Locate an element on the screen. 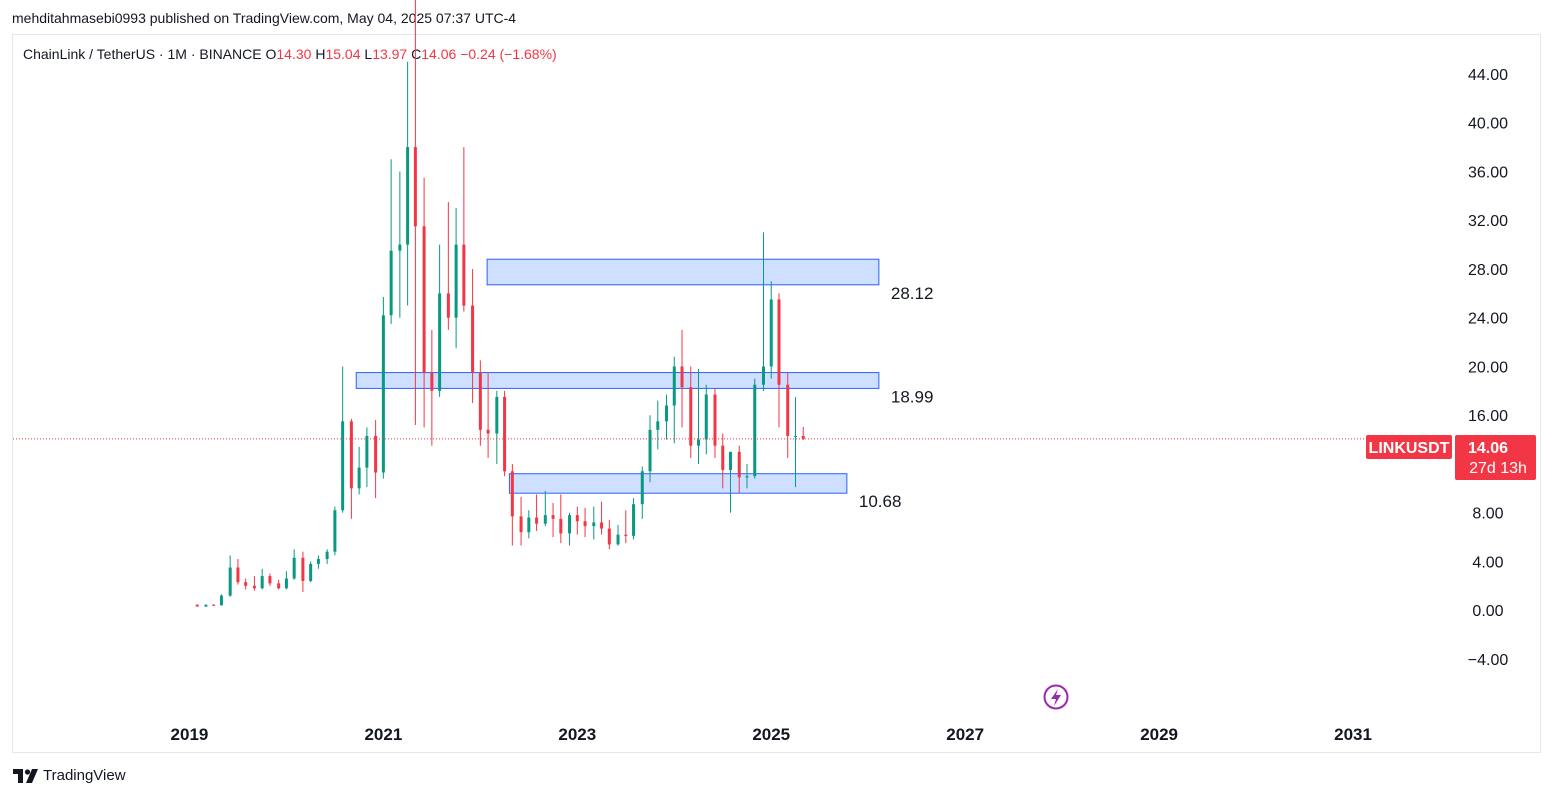 This screenshot has width=1554, height=798. x-tick-label: 2027 is located at coordinates (965, 734).